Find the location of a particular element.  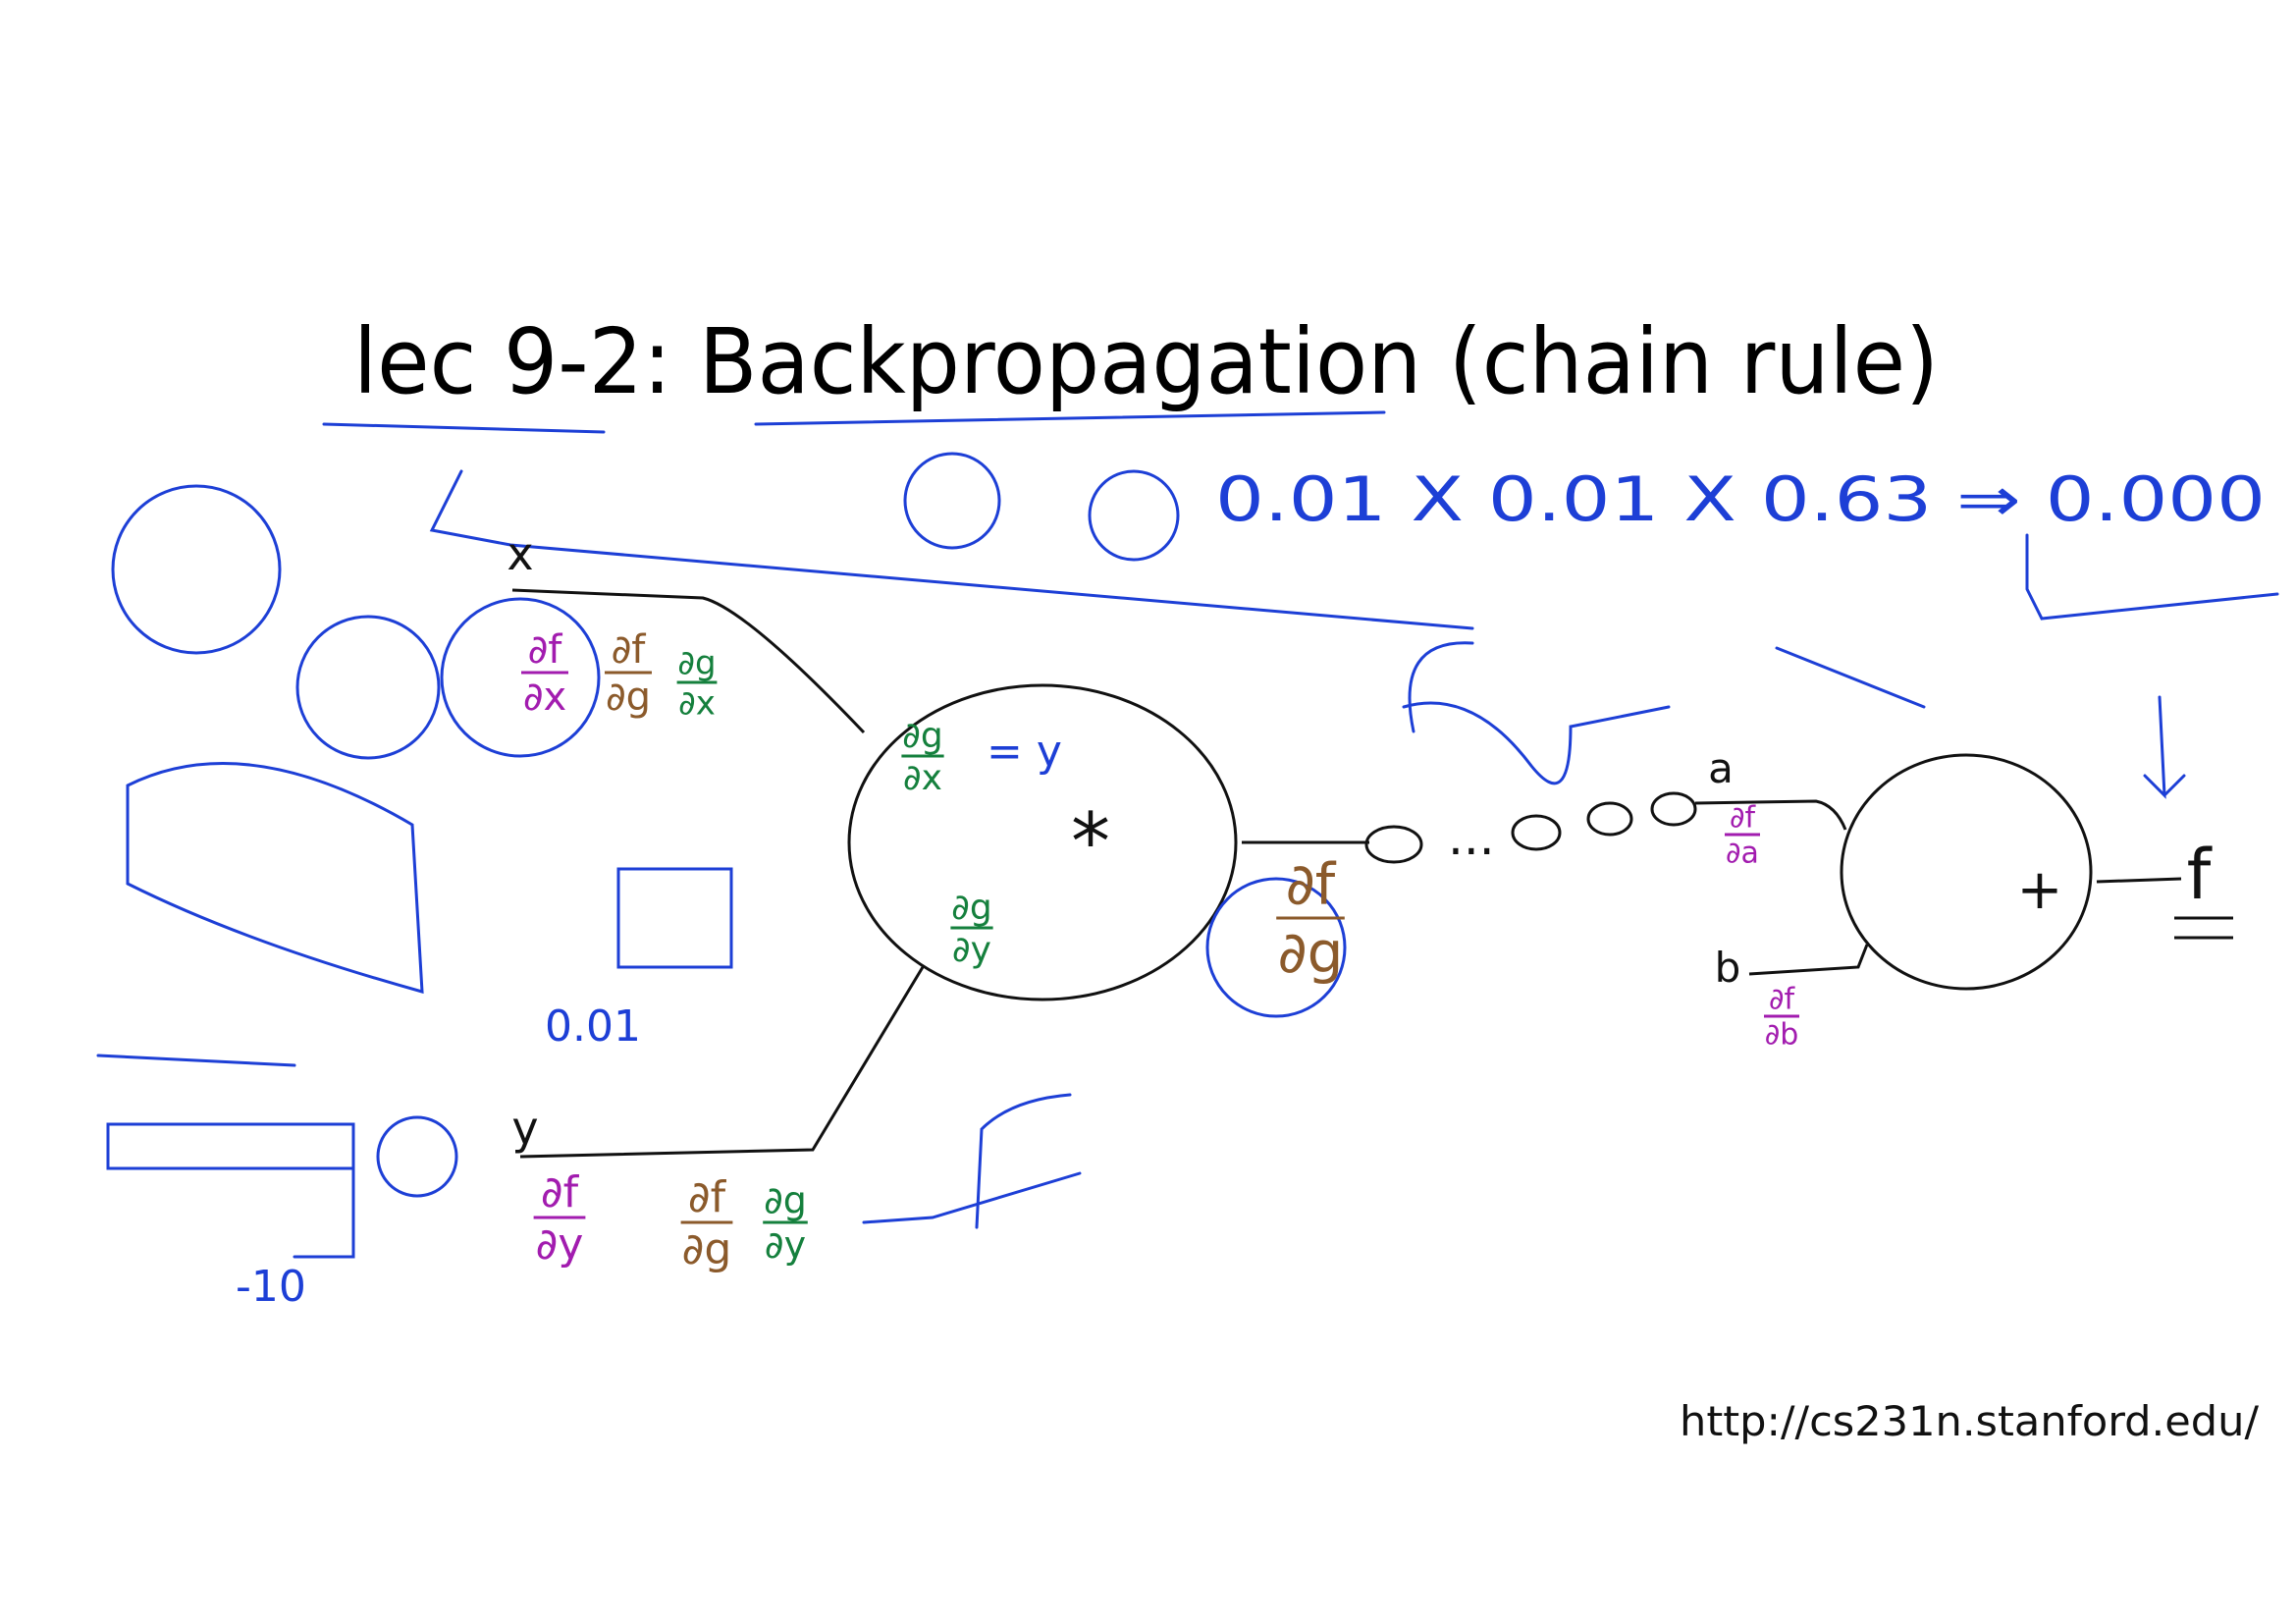

edge-f is located at coordinates (2139, 880).